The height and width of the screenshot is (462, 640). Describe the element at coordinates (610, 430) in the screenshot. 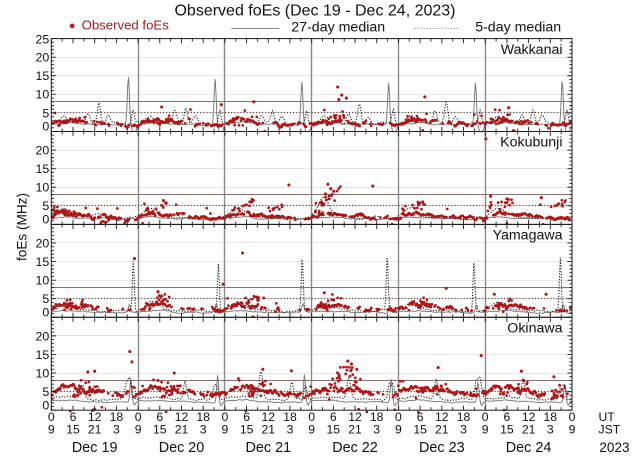

I see `svg-text: JST` at that location.